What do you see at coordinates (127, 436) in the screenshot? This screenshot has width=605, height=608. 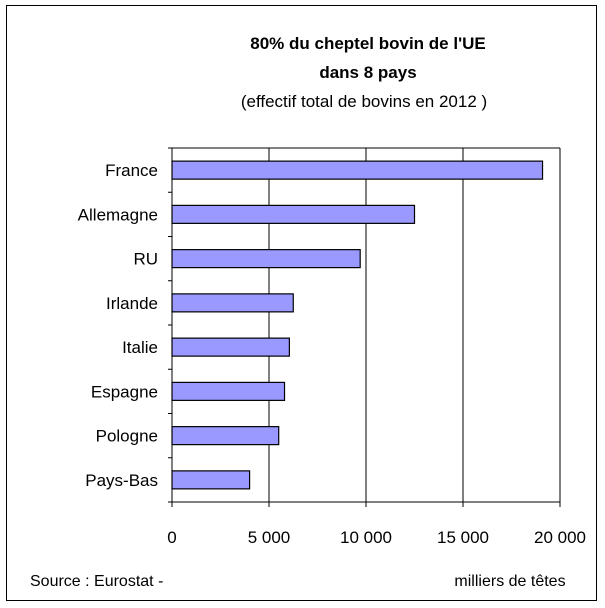 I see `y-tick-label: Pologne` at bounding box center [127, 436].